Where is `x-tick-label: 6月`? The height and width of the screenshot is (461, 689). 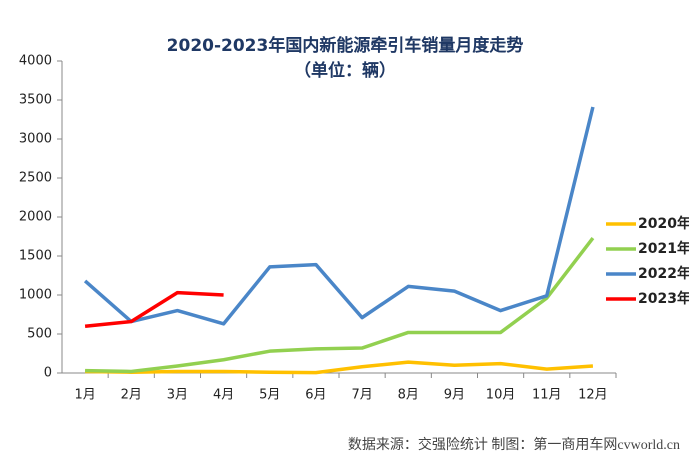
x-tick-label: 6月 is located at coordinates (315, 395).